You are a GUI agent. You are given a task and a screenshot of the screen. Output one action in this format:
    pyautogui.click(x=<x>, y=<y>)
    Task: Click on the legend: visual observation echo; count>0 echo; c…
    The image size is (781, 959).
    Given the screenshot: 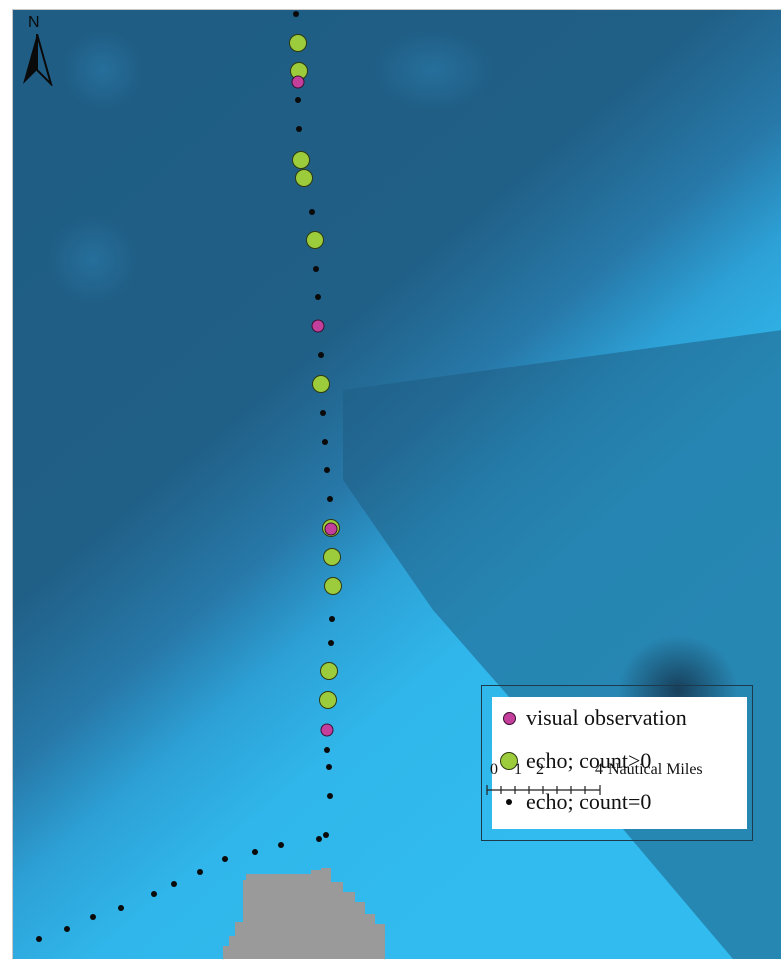 What is the action you would take?
    pyautogui.click(x=619, y=763)
    